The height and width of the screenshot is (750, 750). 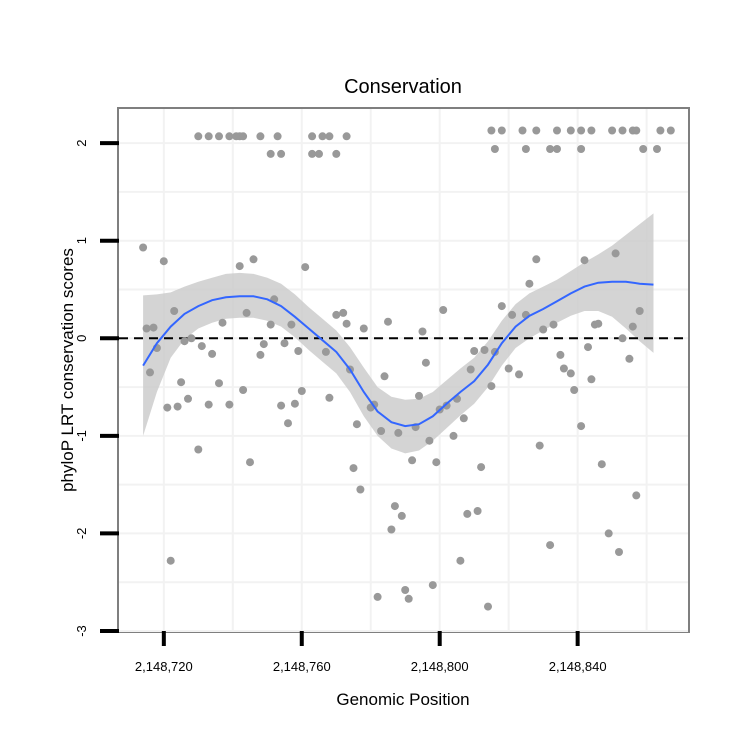 What do you see at coordinates (398, 354) in the screenshot?
I see `smooth-line` at bounding box center [398, 354].